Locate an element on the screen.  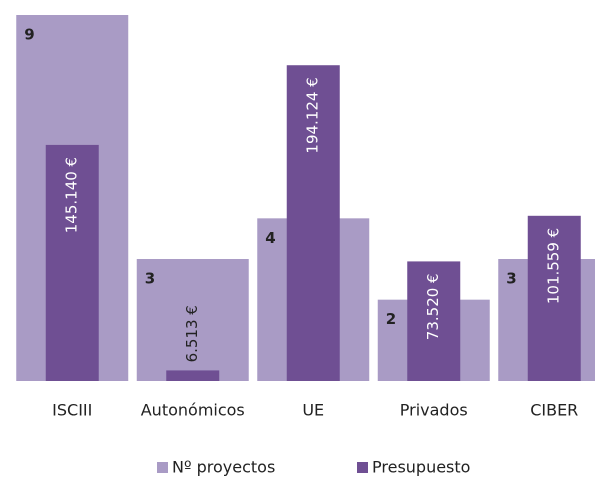
data-label: 194.124 € is located at coordinates (313, 115).